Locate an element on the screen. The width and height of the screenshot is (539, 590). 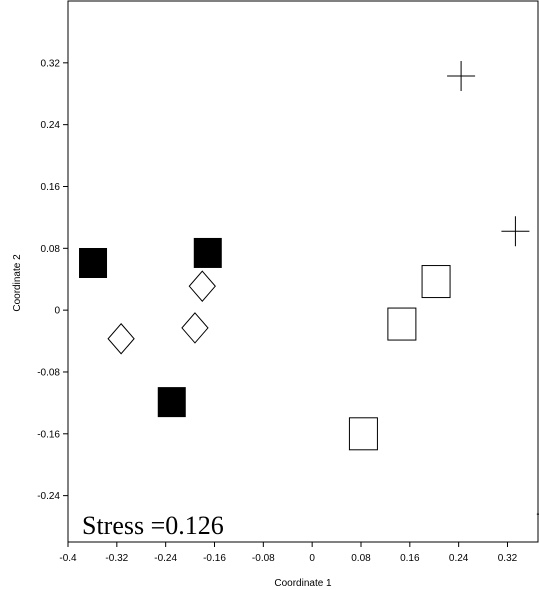
y-axis-ticks: -0.24 -0.16 -0.08 0 0.08 0.16 0.24 0.32 is located at coordinates (52, 280).